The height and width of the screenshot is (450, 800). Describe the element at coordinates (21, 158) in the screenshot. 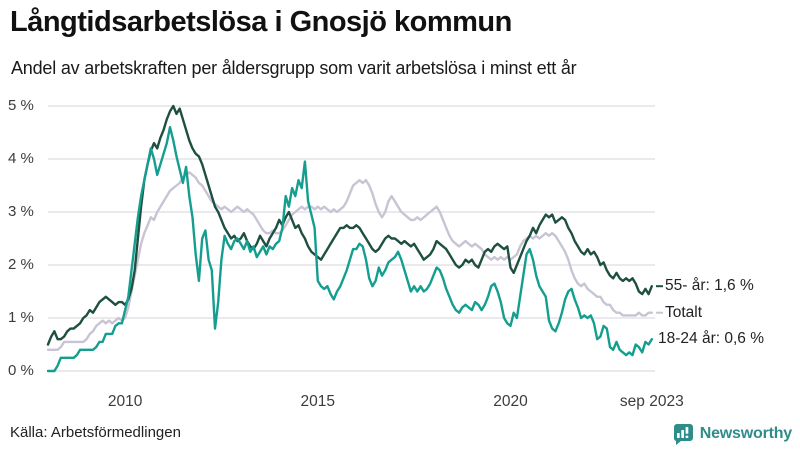

I see `y-tick-label: 4 %` at that location.